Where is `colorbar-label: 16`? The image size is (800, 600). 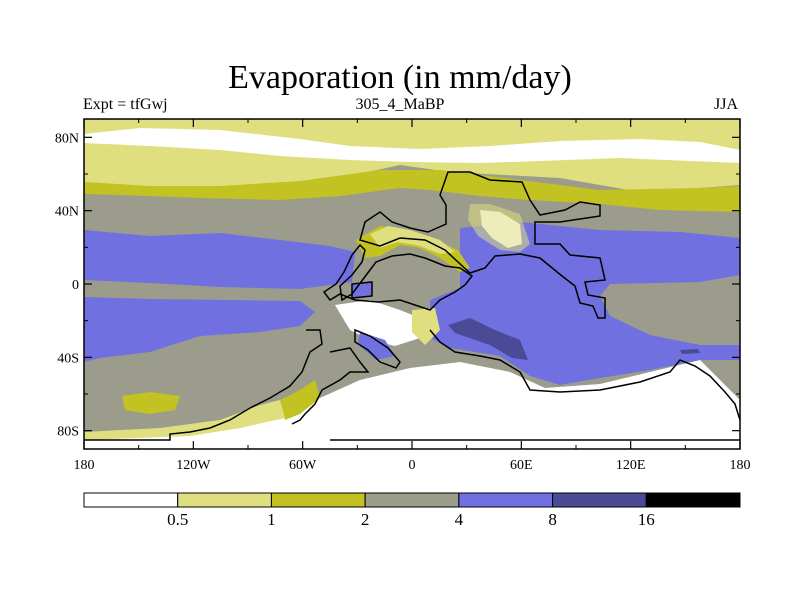 colorbar-label: 16 is located at coordinates (646, 519).